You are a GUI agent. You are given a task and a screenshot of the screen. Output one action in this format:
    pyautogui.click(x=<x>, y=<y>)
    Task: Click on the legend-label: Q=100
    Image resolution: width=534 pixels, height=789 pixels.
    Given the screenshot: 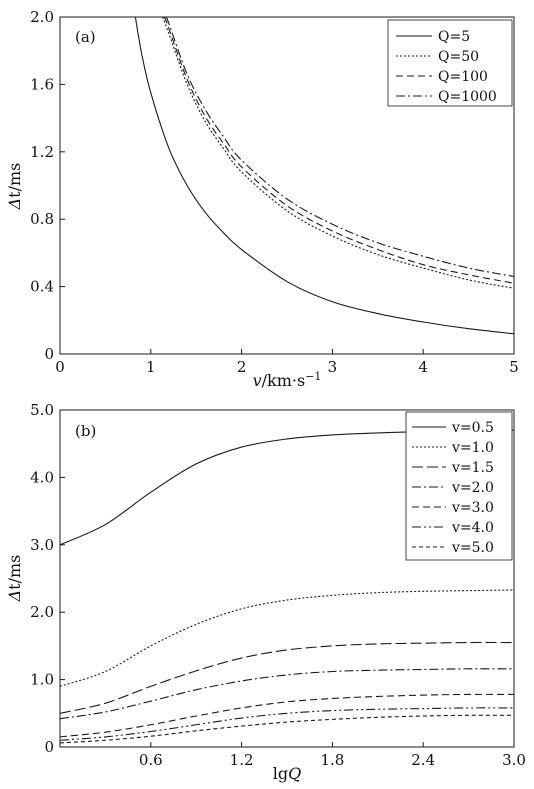 What is the action you would take?
    pyautogui.click(x=463, y=77)
    